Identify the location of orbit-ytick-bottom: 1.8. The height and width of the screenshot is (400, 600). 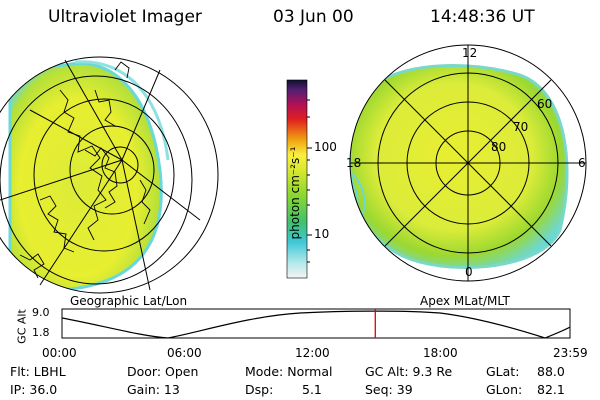
(41, 332).